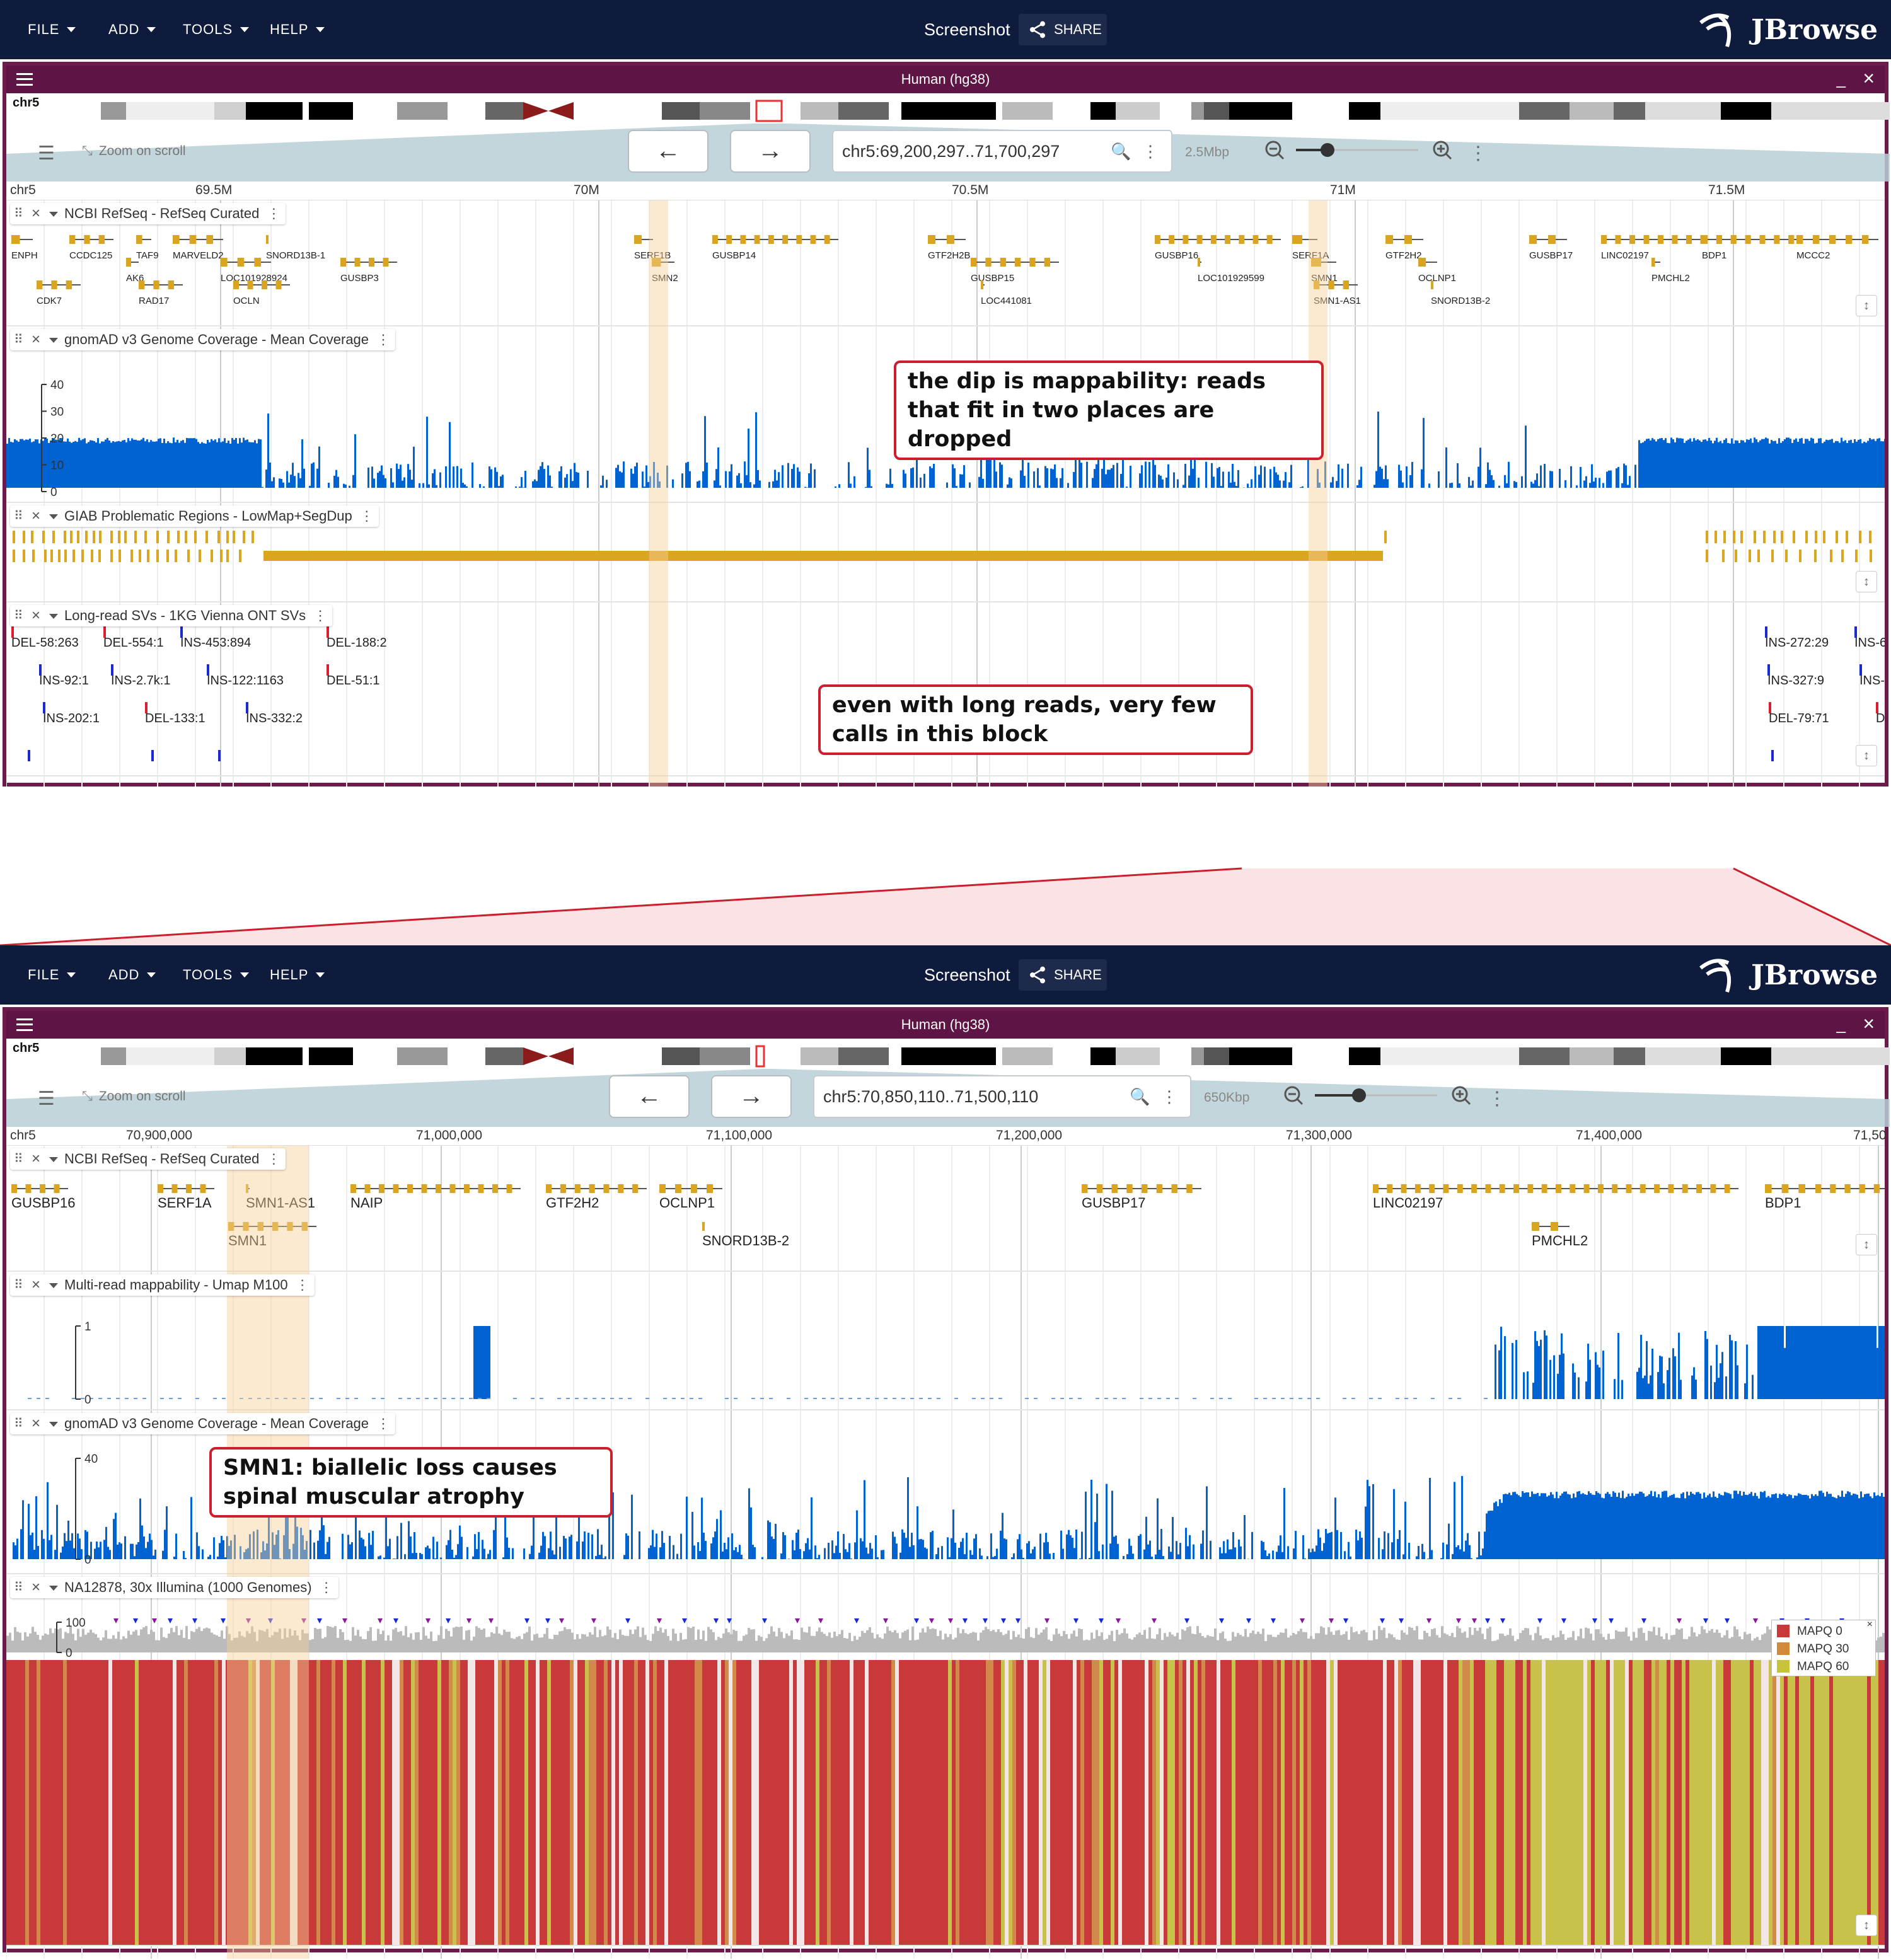 This screenshot has width=1891, height=1960. What do you see at coordinates (1002, 151) in the screenshot?
I see `location-search-input: chr5:69,200,297..71,700,297 🔍 ⋮` at bounding box center [1002, 151].